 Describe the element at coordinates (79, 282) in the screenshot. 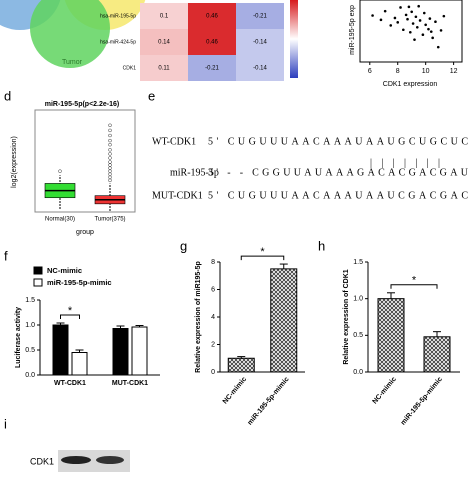

I see `legend-label: miR-195-5p-mimic` at that location.